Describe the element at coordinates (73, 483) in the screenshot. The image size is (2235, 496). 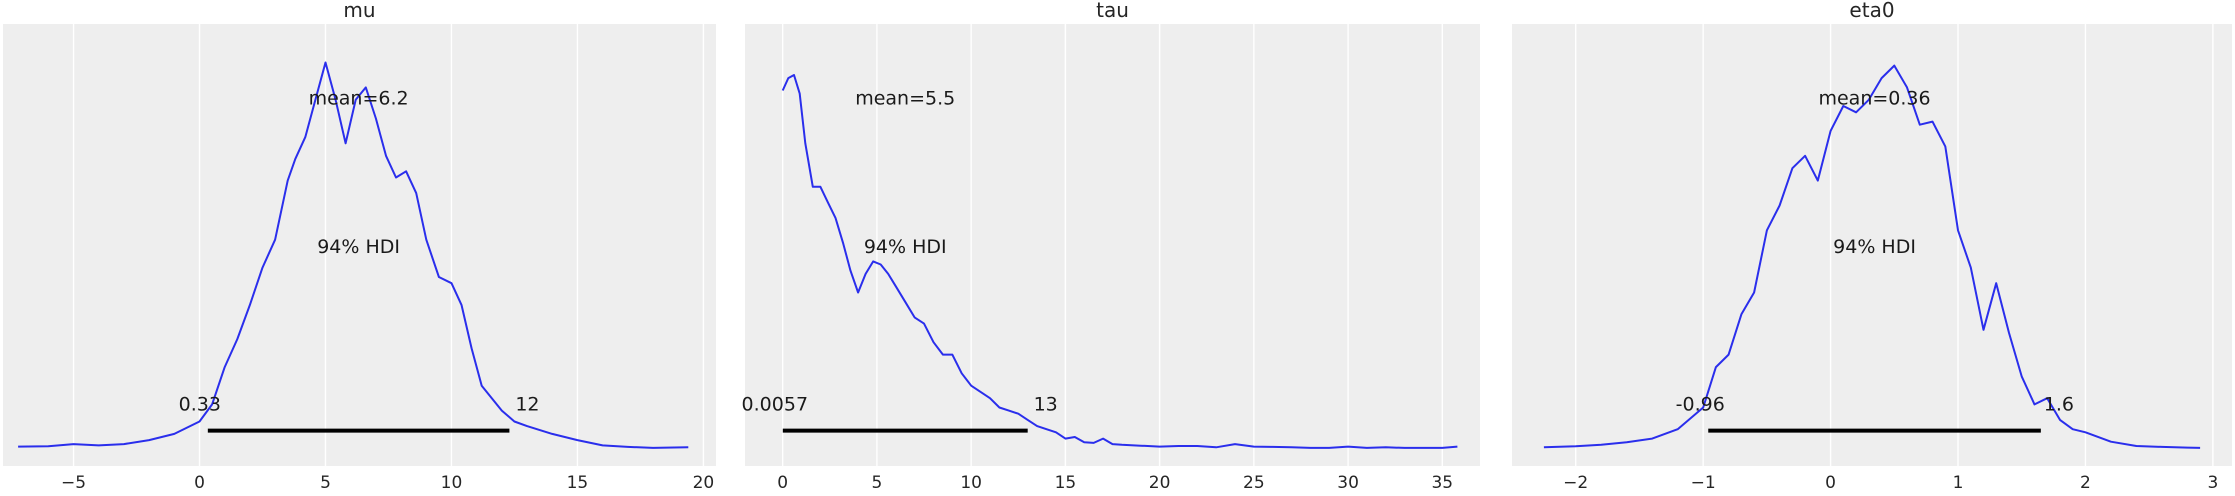
I see `x-tick-label: −5` at that location.